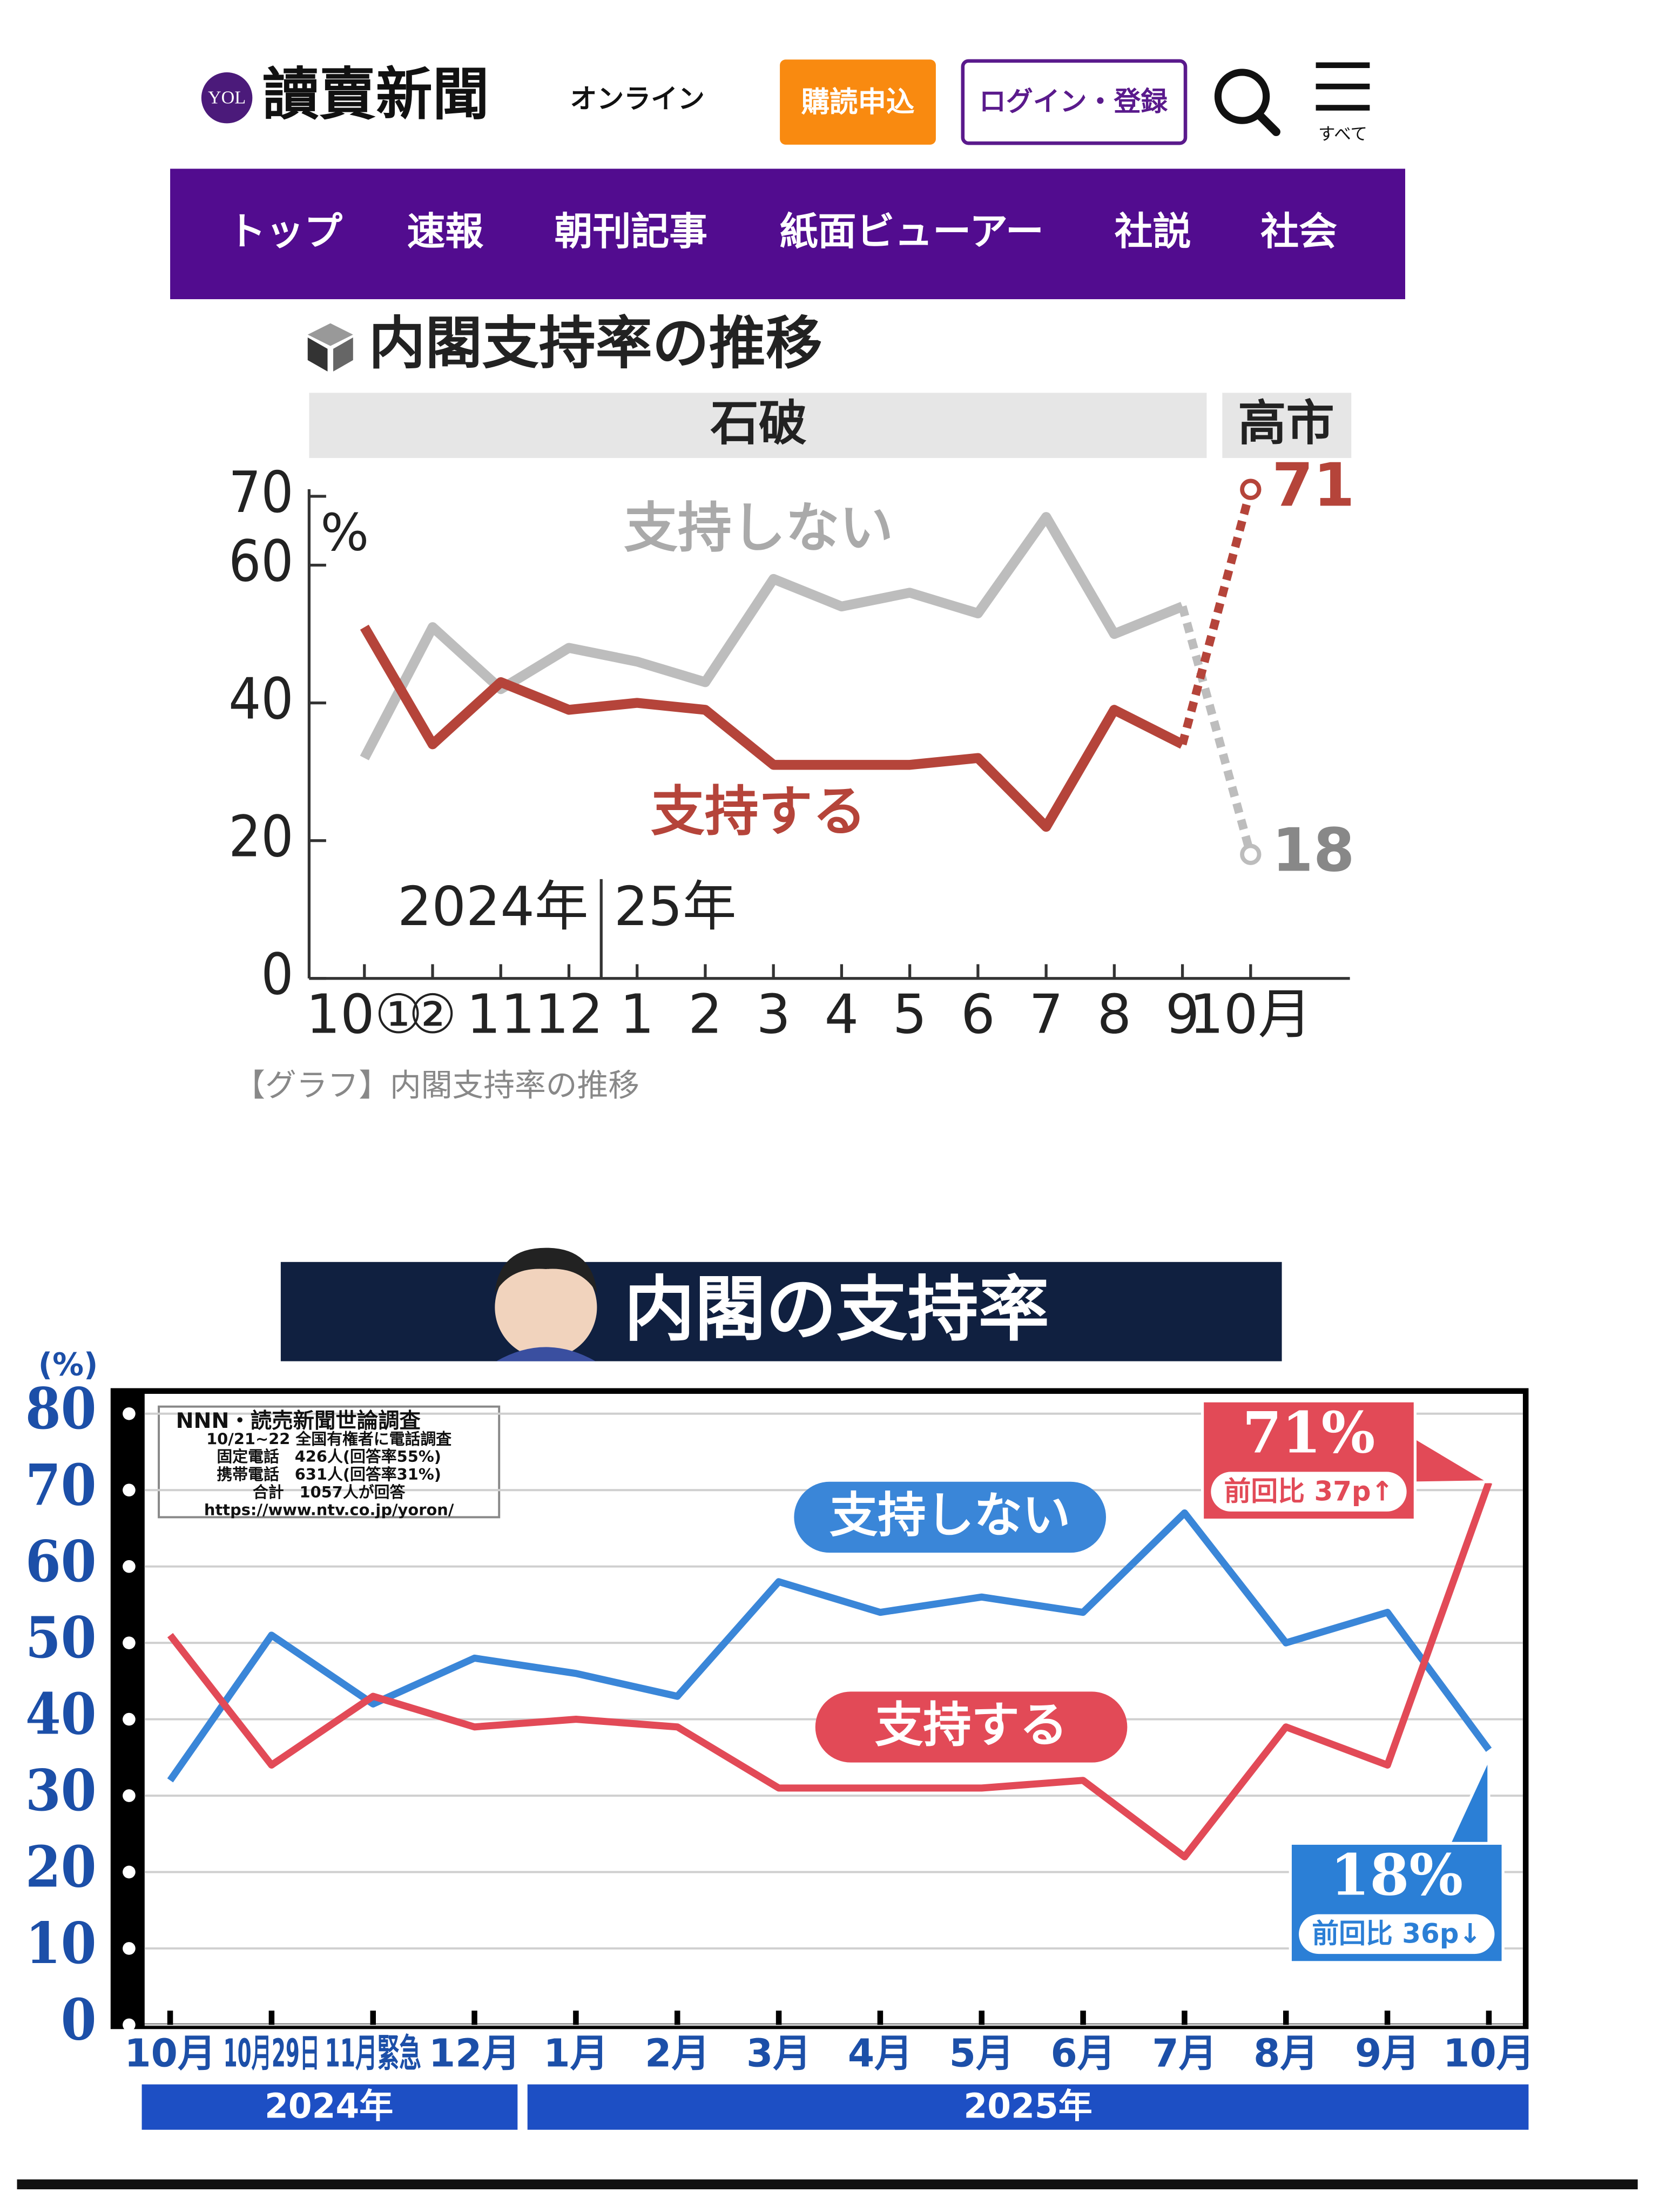 The height and width of the screenshot is (2212, 1659). What do you see at coordinates (1309, 1491) in the screenshot?
I see `callout-change: 前回比 37p↑` at bounding box center [1309, 1491].